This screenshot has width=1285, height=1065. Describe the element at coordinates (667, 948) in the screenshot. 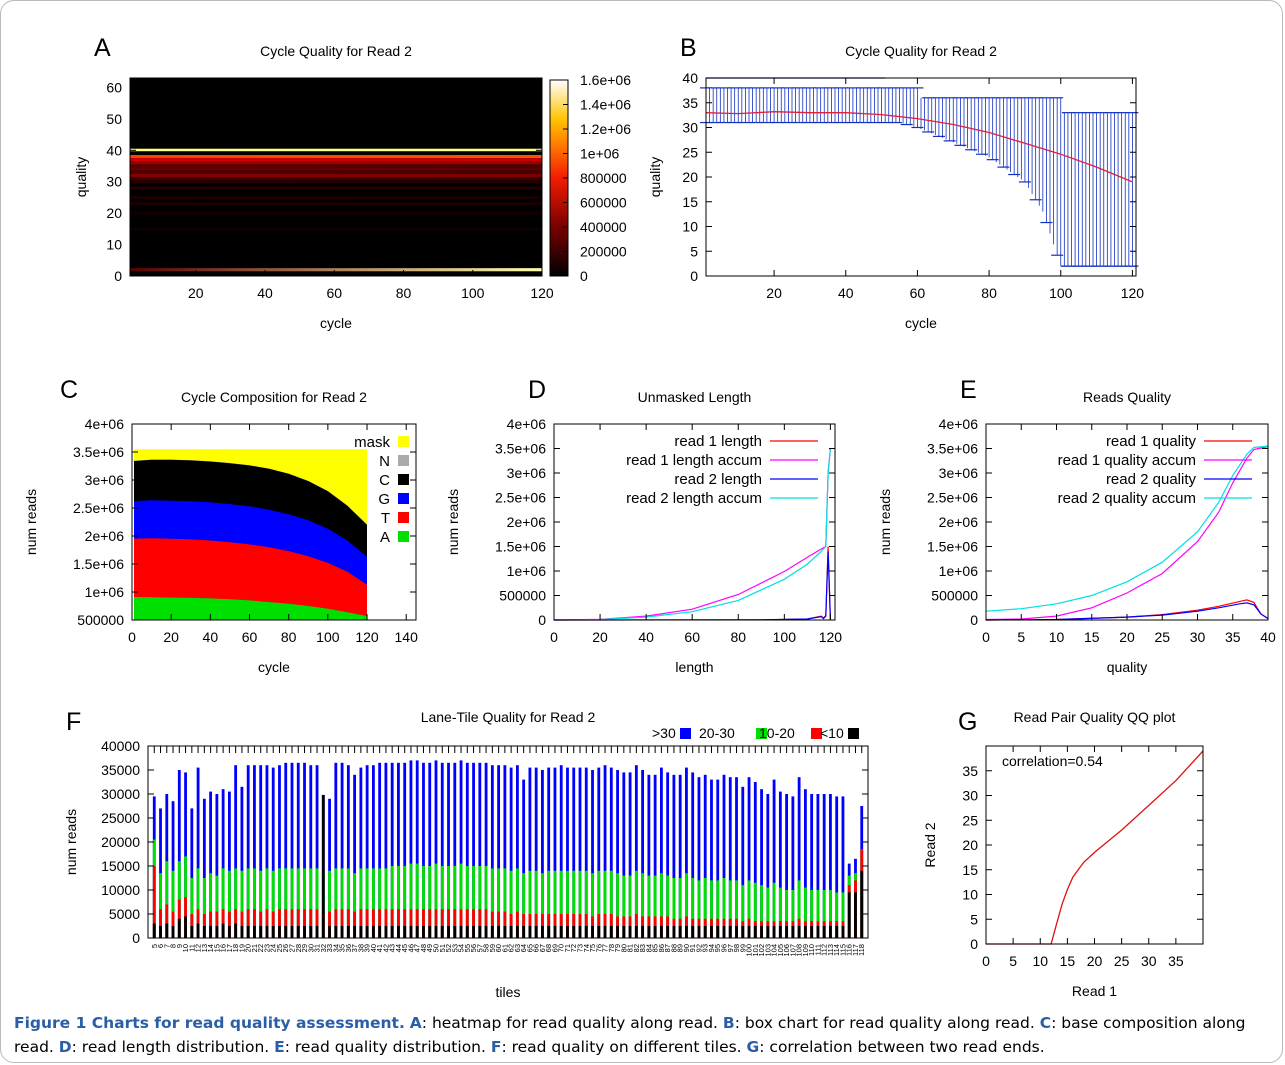

I see `x-tick-label: 87` at that location.